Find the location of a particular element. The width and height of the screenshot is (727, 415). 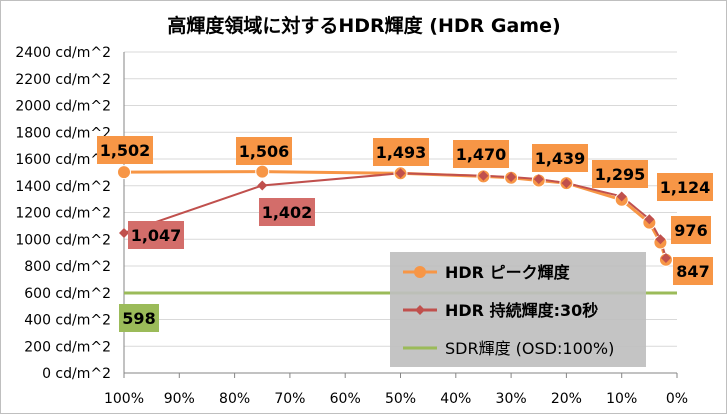

y-tick-label: 200 cd/m^2 is located at coordinates (67, 347).